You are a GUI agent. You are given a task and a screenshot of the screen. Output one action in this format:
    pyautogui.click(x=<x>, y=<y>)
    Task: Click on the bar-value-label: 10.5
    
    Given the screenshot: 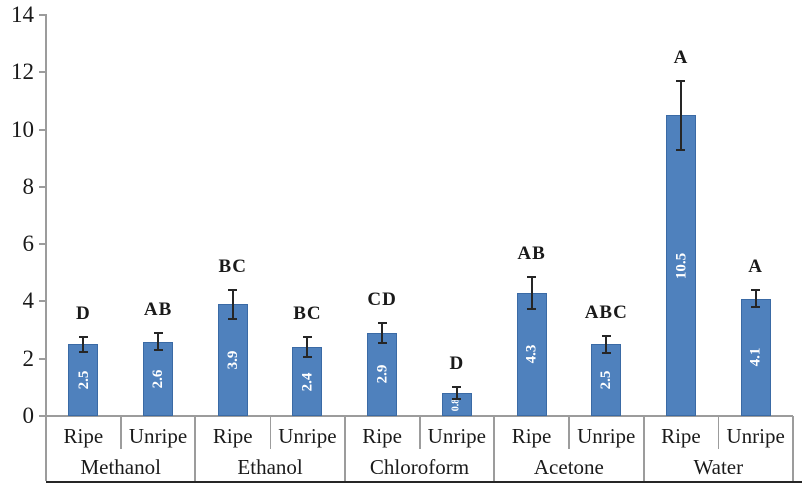 What is the action you would take?
    pyautogui.click(x=680, y=265)
    